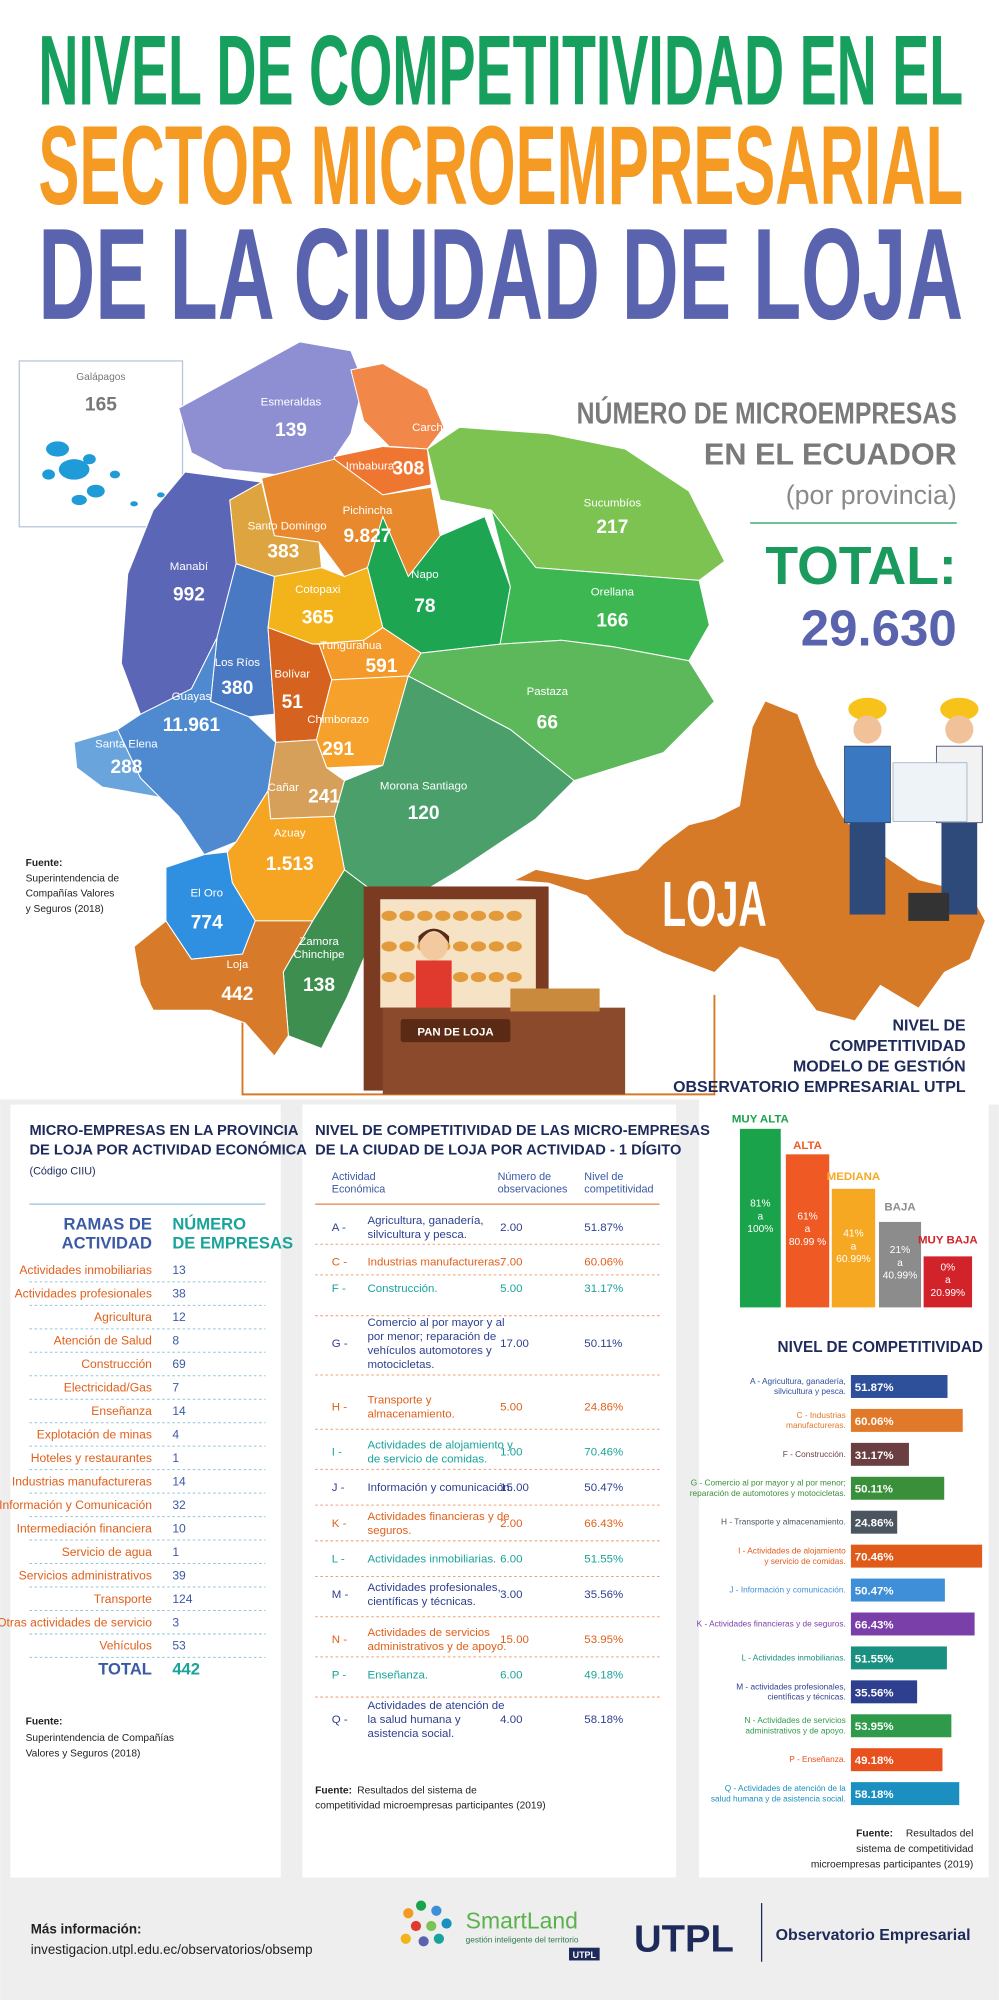 The width and height of the screenshot is (999, 2000). I want to click on row-value: 39, so click(179, 1575).